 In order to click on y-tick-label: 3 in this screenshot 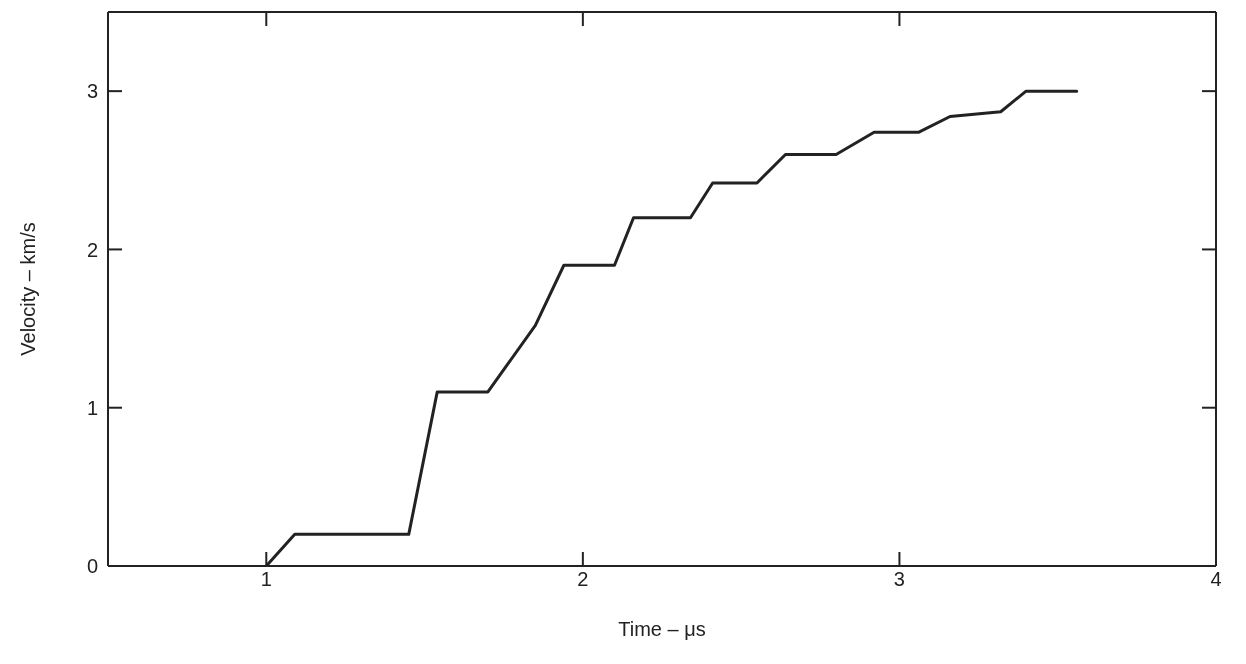, I will do `click(92, 91)`.